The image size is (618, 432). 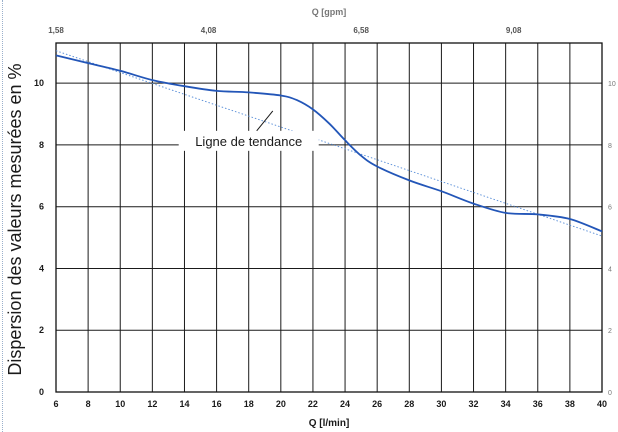 What do you see at coordinates (441, 404) in the screenshot?
I see `x-tick-label: 30` at bounding box center [441, 404].